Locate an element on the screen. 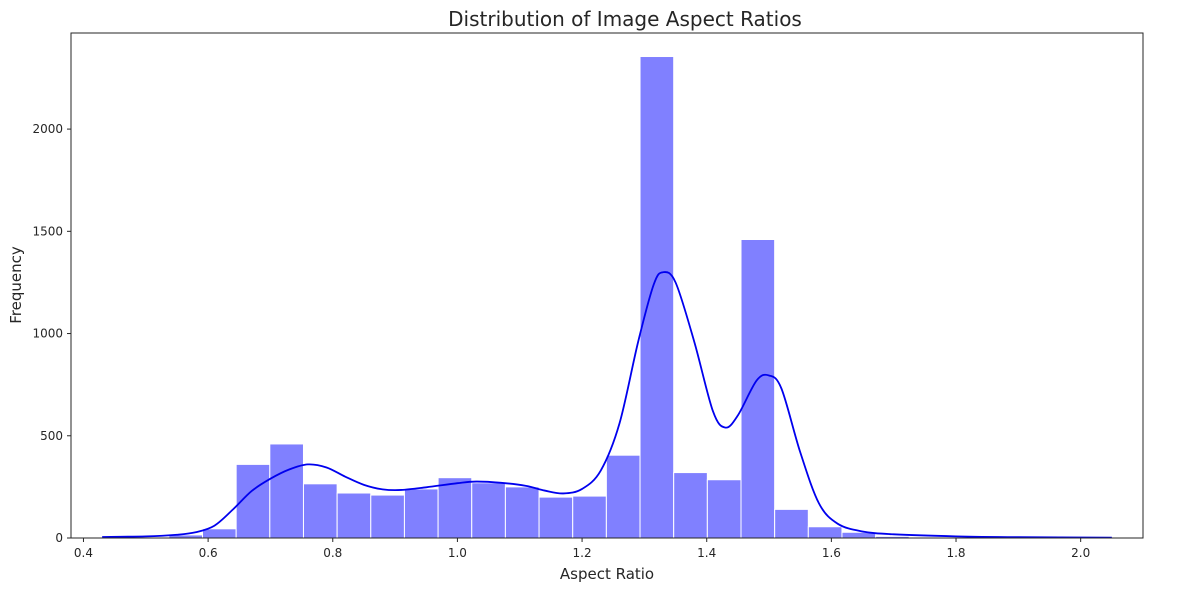 The height and width of the screenshot is (590, 1189). chart-title: Distribution of Image Aspect Ratios is located at coordinates (625, 19).